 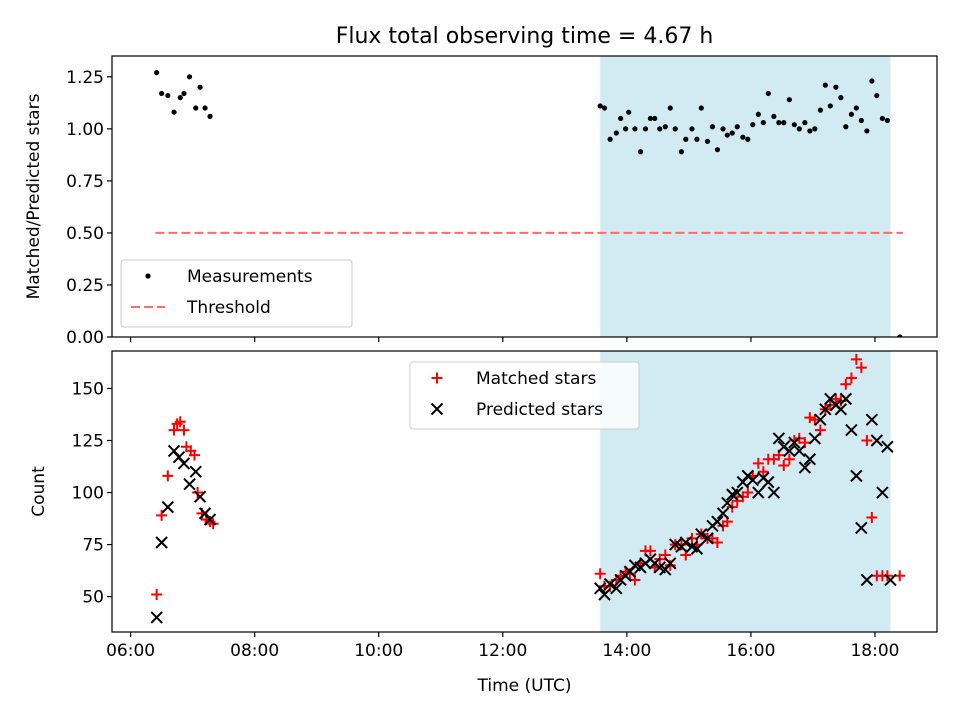 I want to click on legend-marker-plus, so click(x=437, y=378).